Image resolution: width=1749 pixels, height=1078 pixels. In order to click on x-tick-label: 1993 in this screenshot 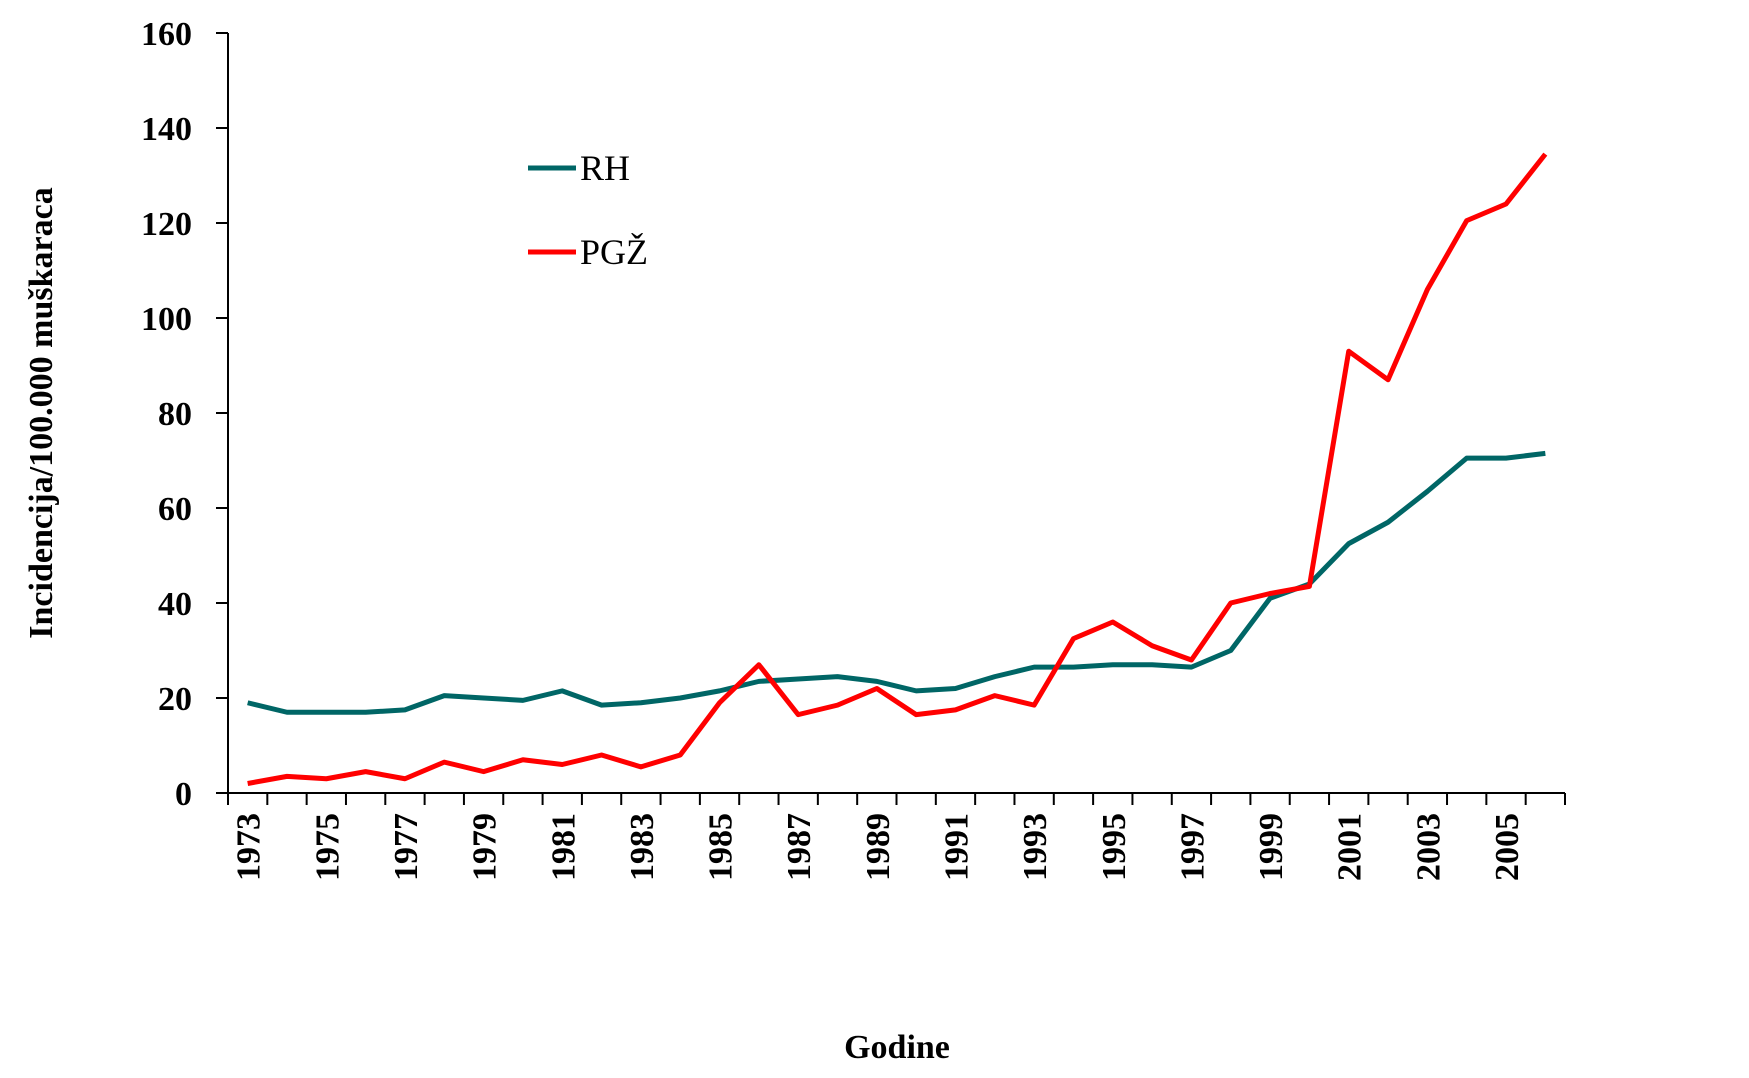, I will do `click(1035, 847)`.